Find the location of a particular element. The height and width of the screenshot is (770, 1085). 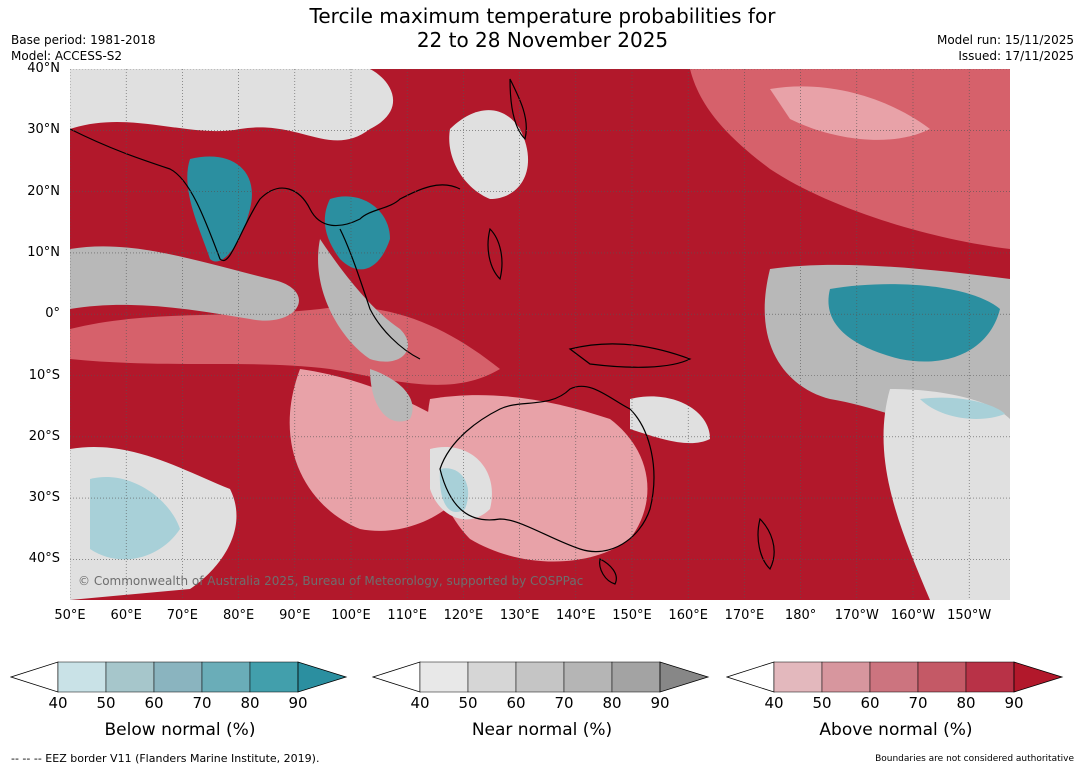

legend-near-normal: 40 50 60 70 80 90 Near normal (%) is located at coordinates (542, 705).